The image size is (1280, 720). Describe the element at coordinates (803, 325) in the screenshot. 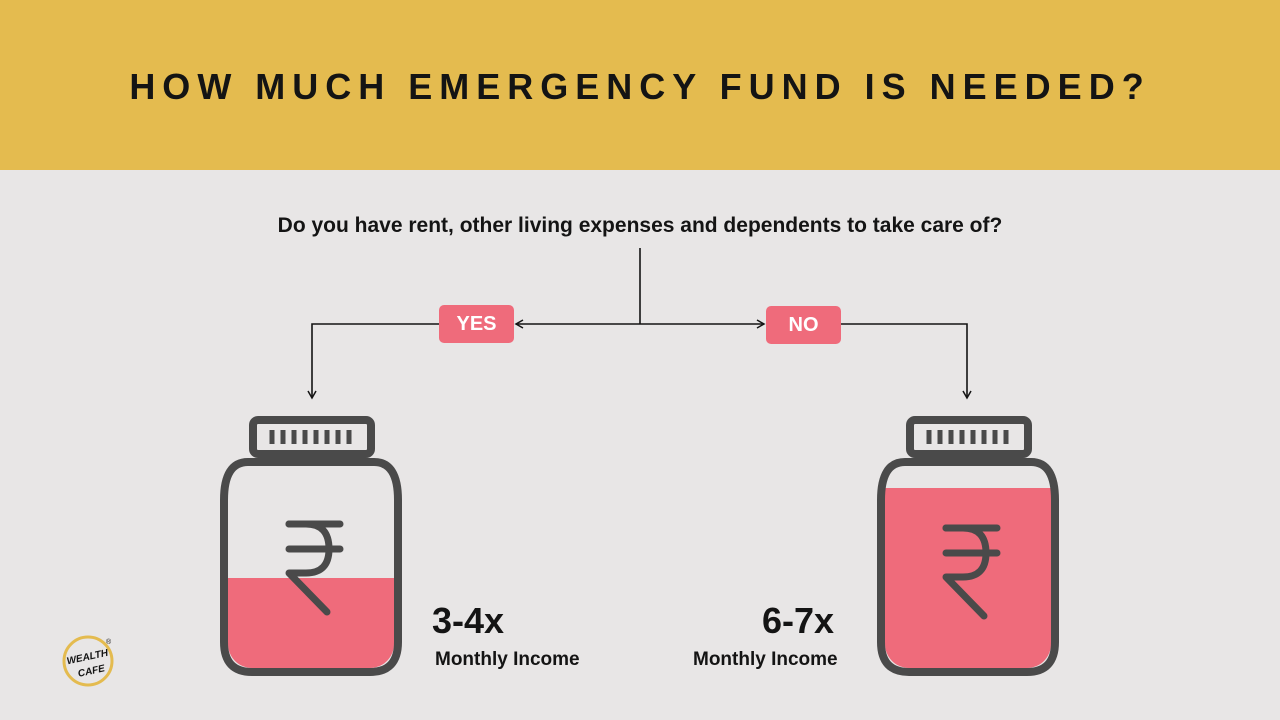

I see `no-option: NO` at that location.